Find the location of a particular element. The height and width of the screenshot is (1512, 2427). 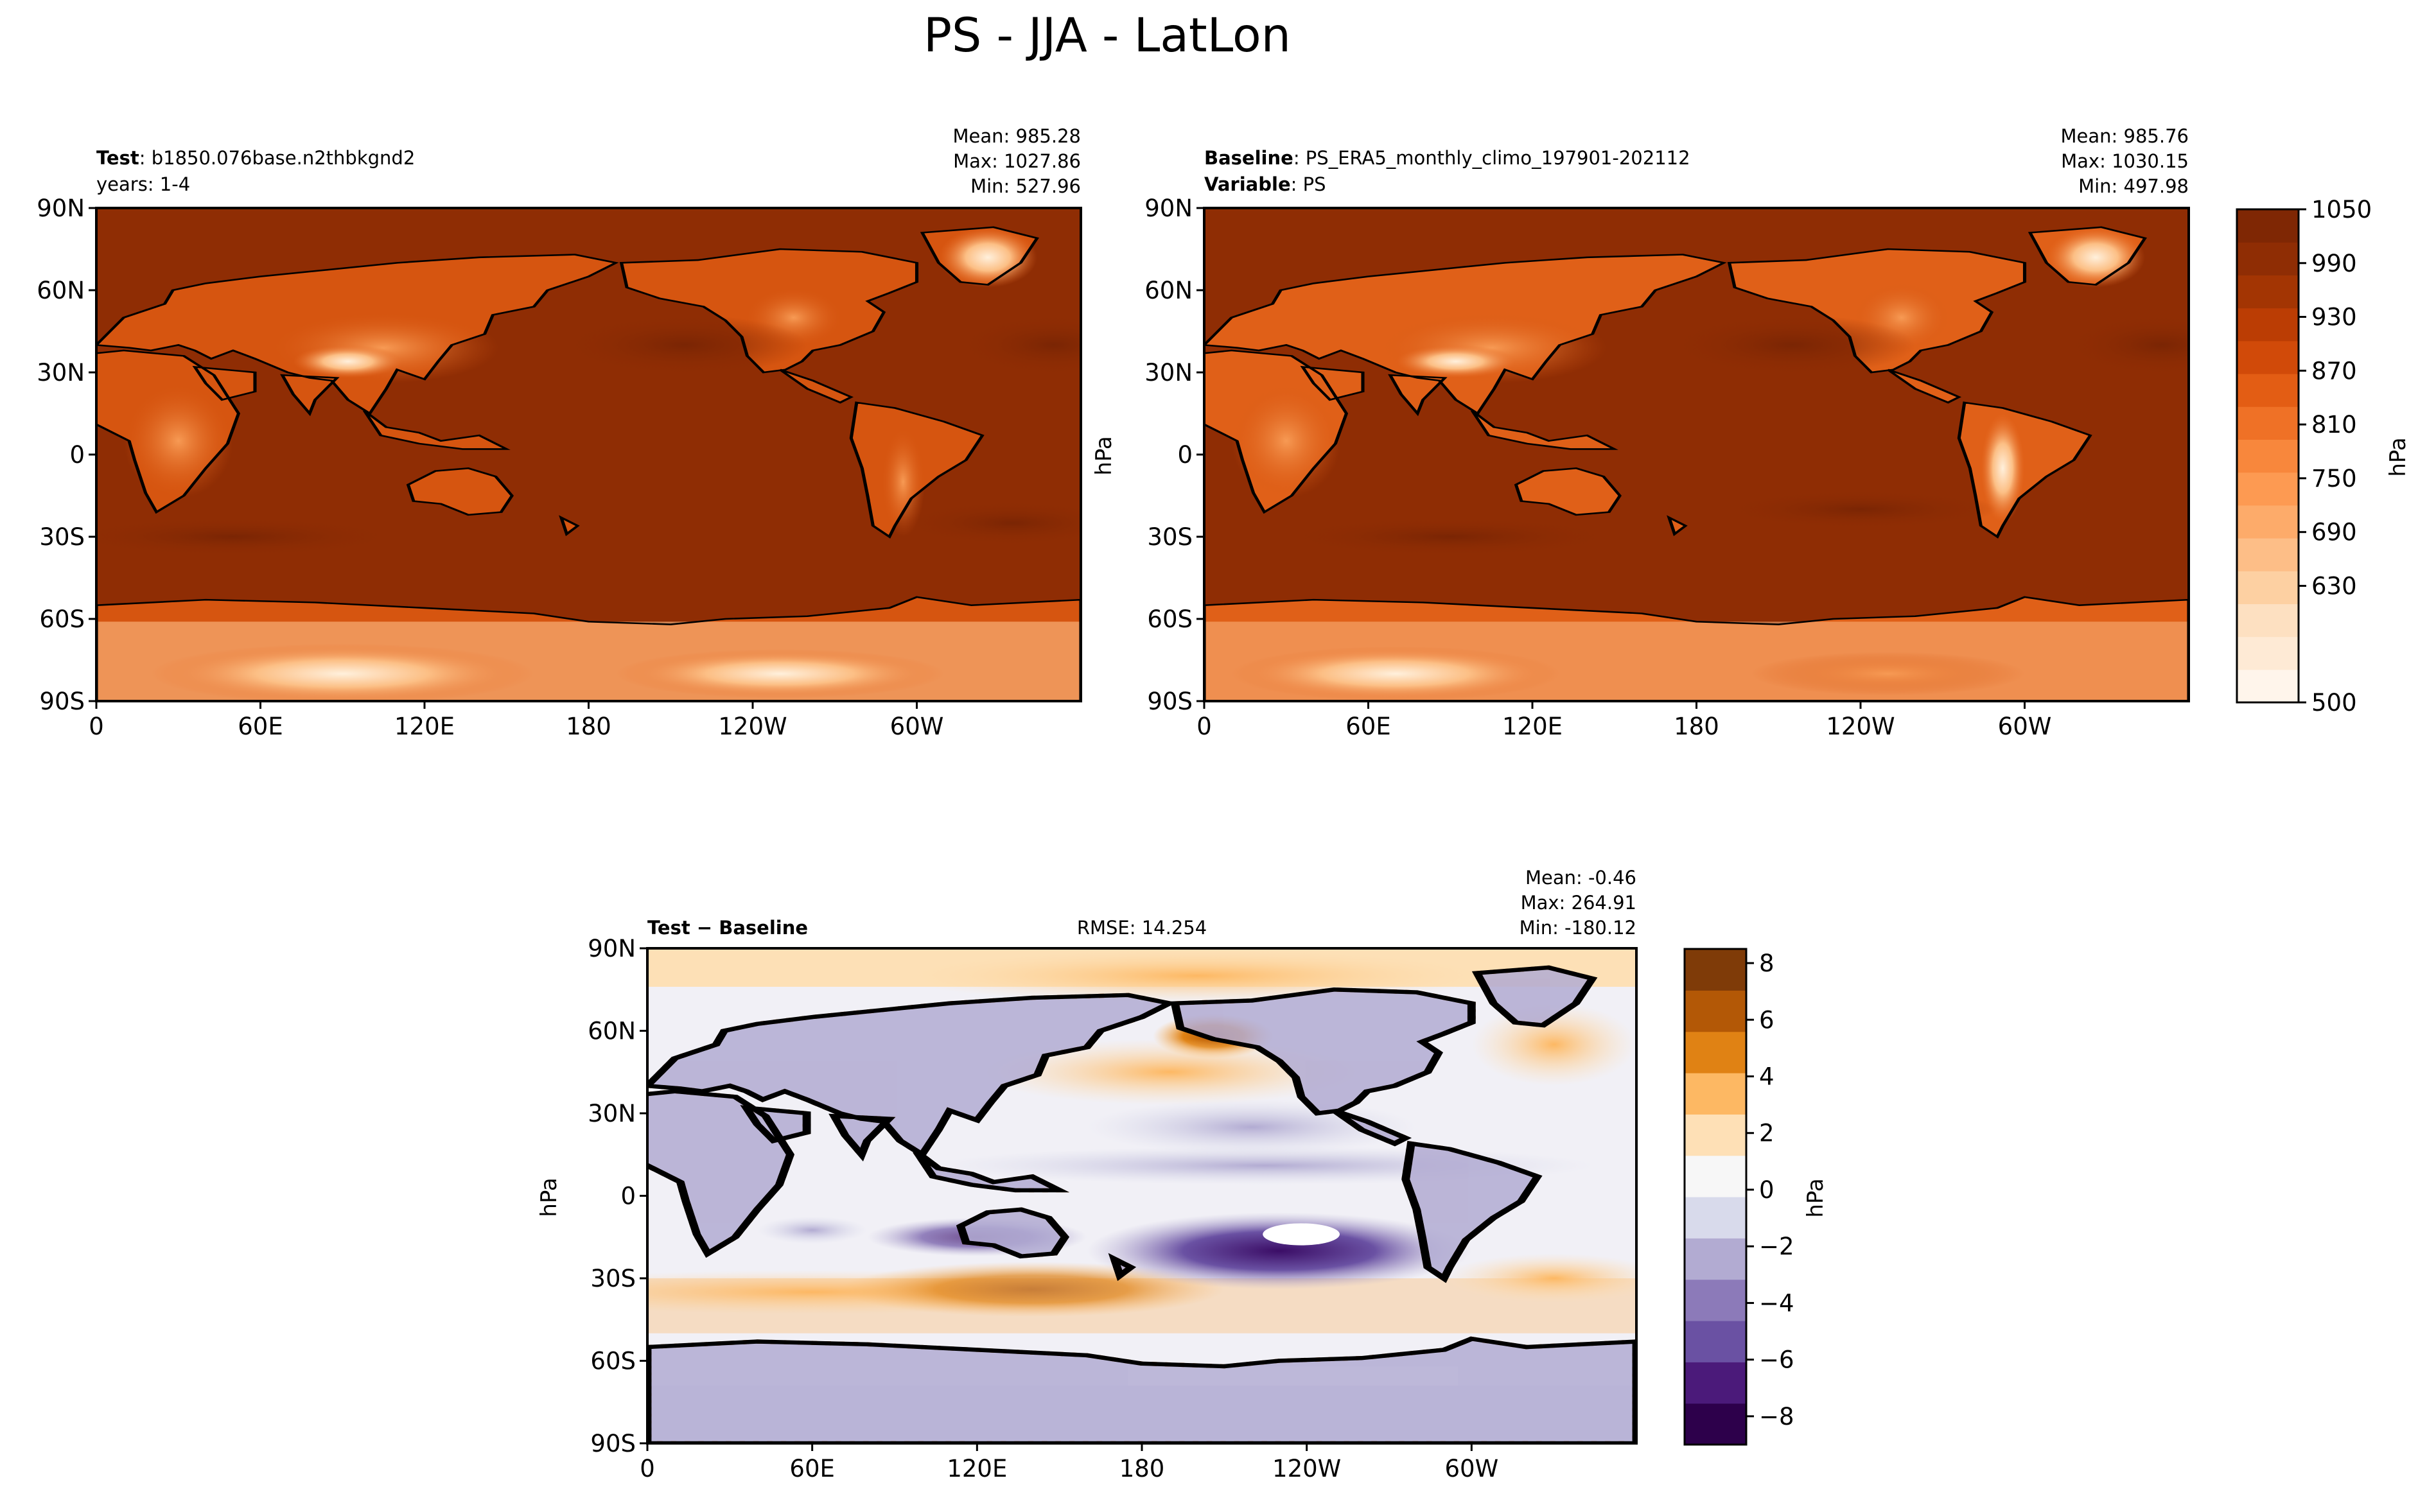

variable-label: Variable: PS is located at coordinates (1265, 184).